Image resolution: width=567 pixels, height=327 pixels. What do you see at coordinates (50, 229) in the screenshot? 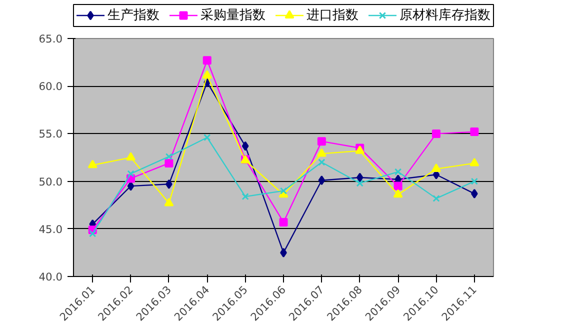
I see `y-tick-label: 45.0` at bounding box center [50, 229].